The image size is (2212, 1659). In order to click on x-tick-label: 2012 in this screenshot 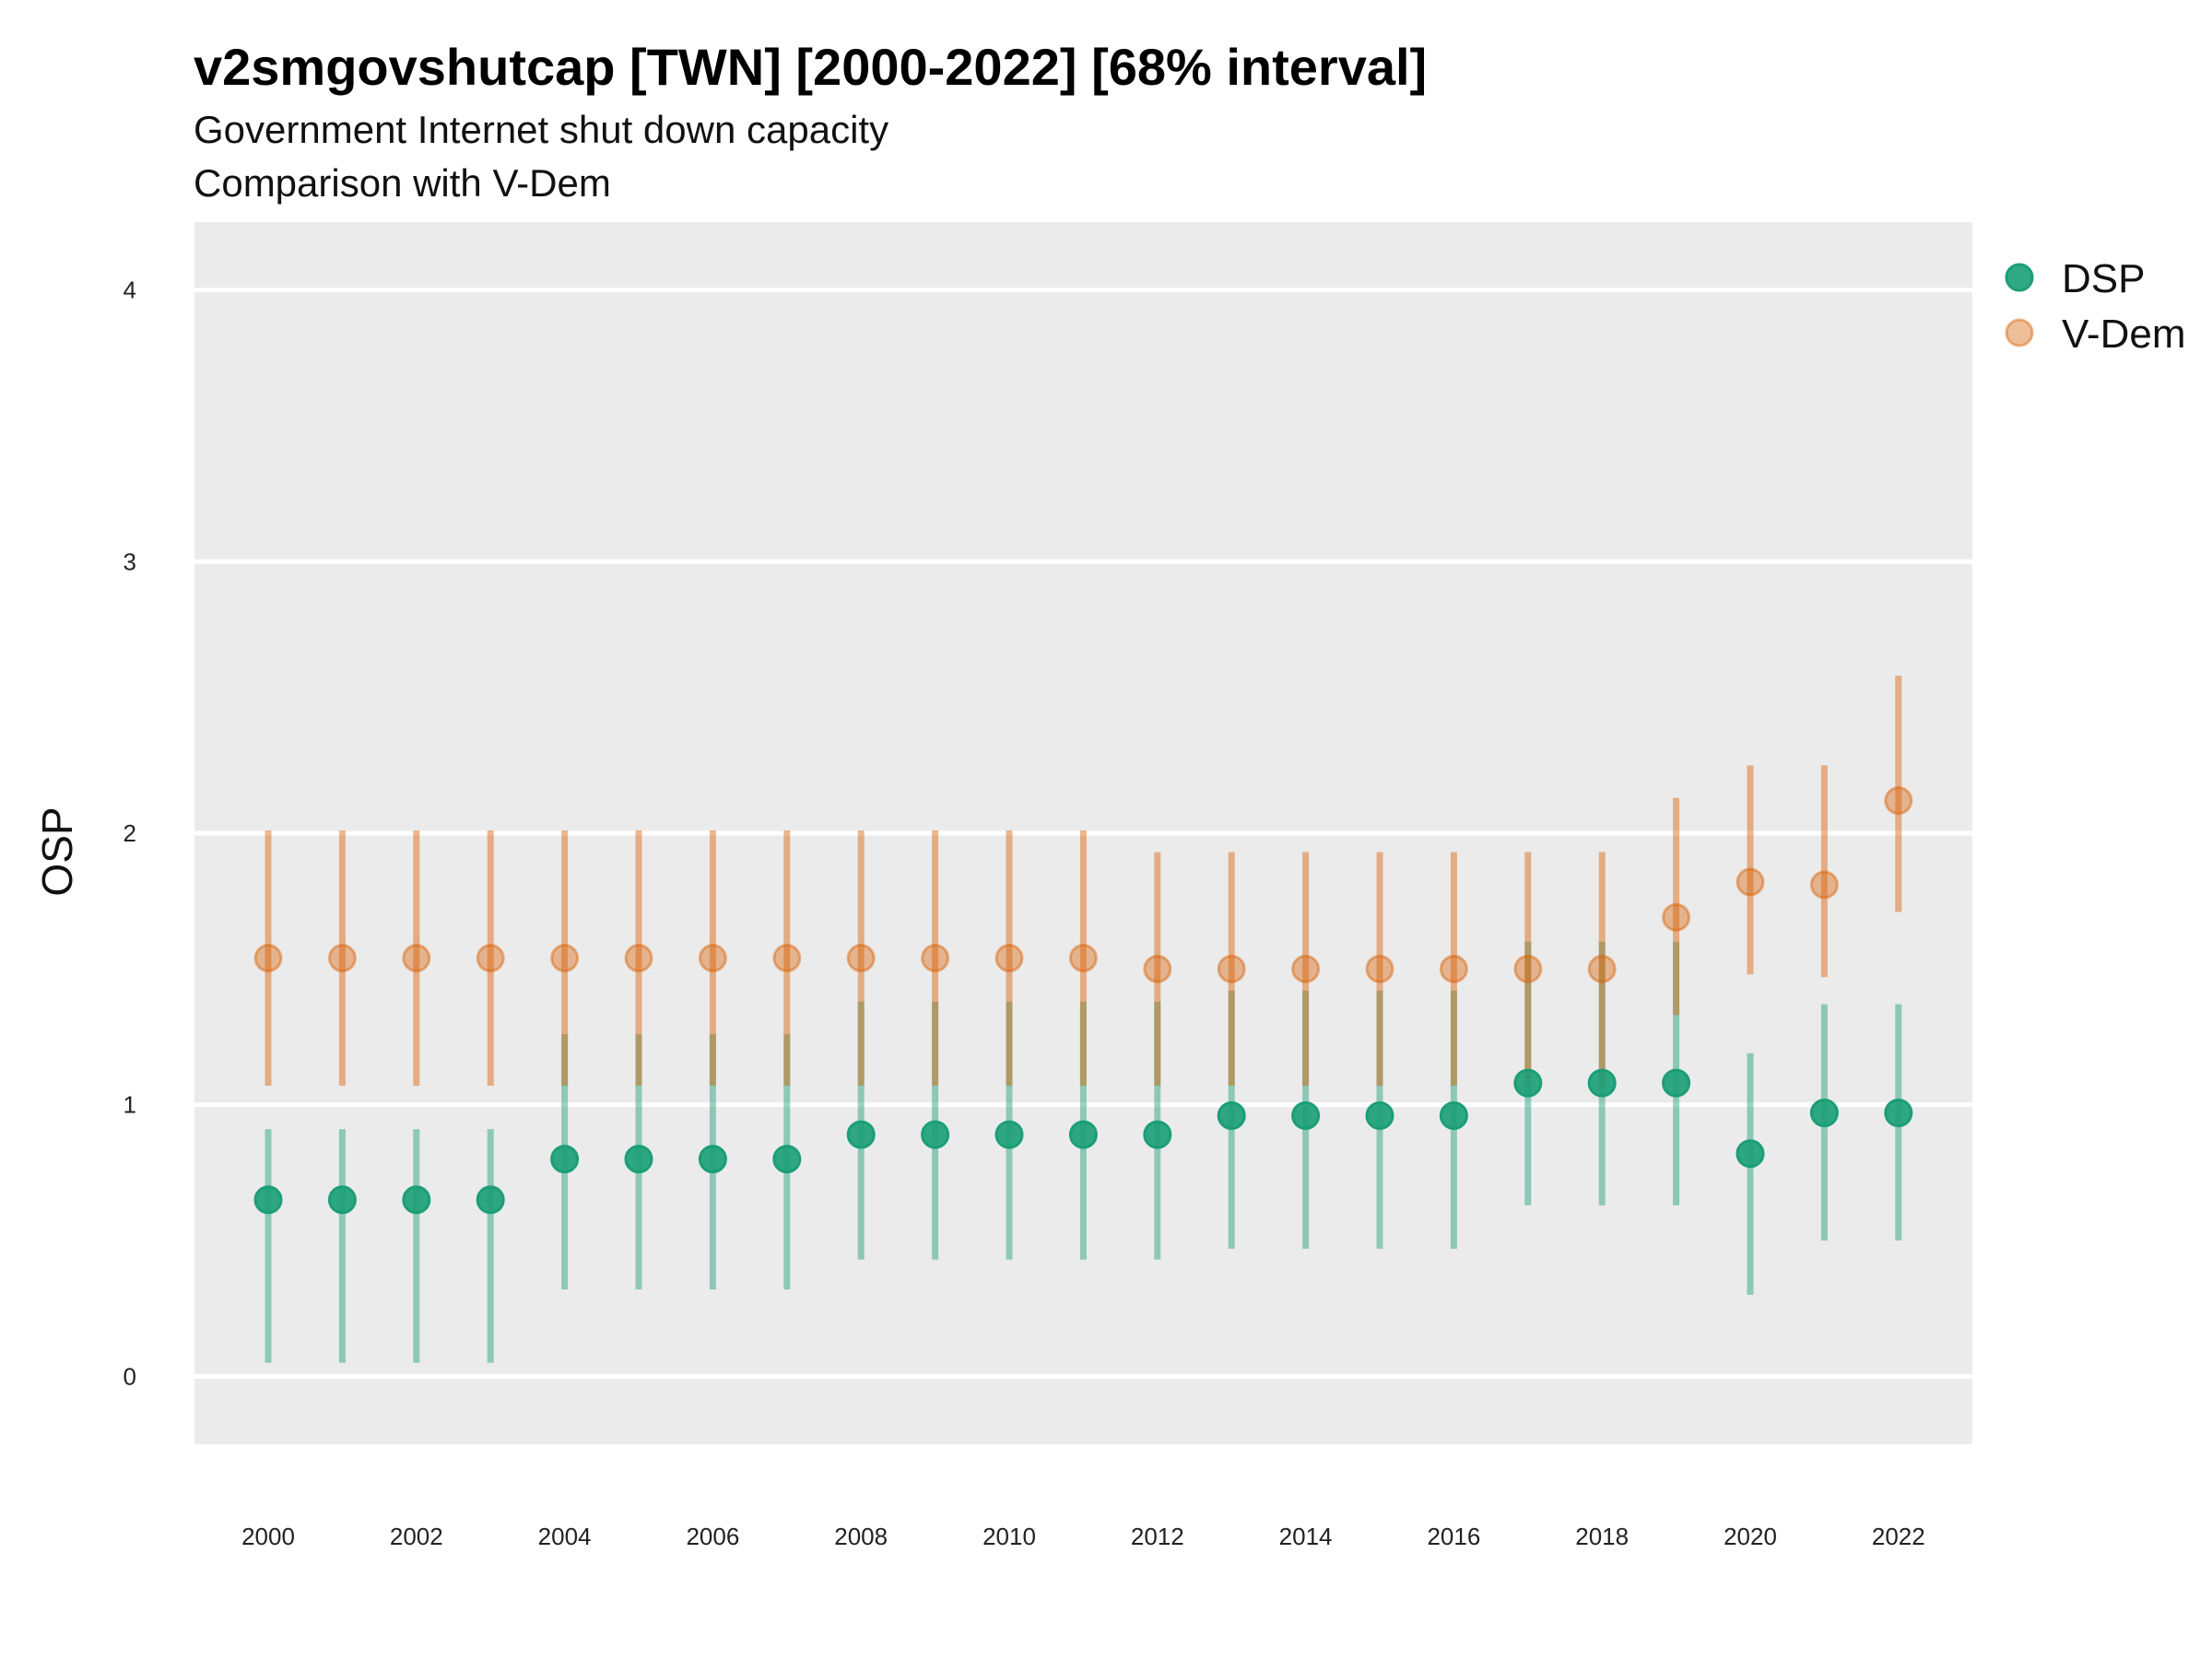, I will do `click(1157, 1536)`.